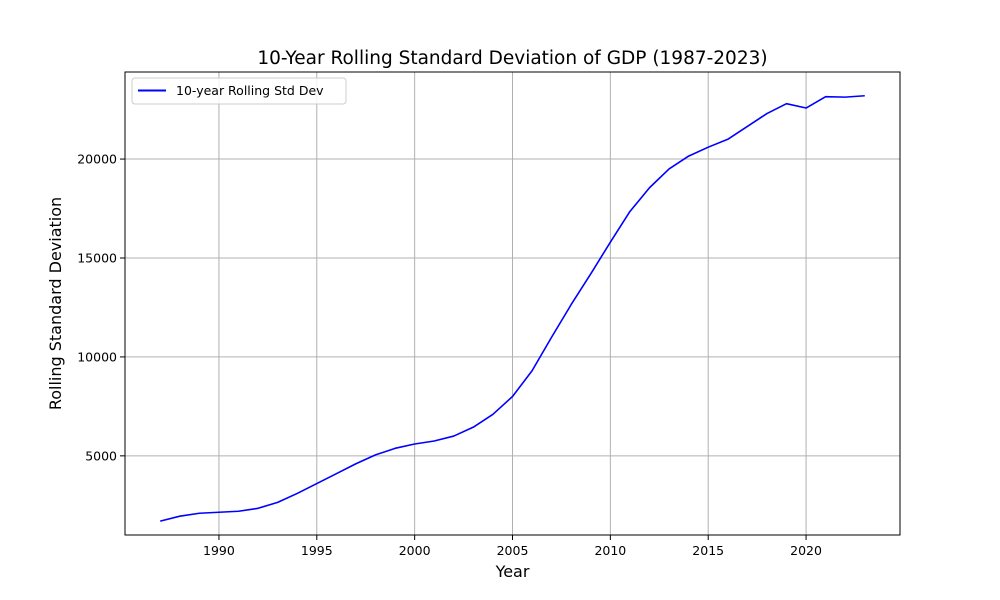 This screenshot has width=1000, height=600. Describe the element at coordinates (219, 550) in the screenshot. I see `x-tick-label: 1990` at that location.